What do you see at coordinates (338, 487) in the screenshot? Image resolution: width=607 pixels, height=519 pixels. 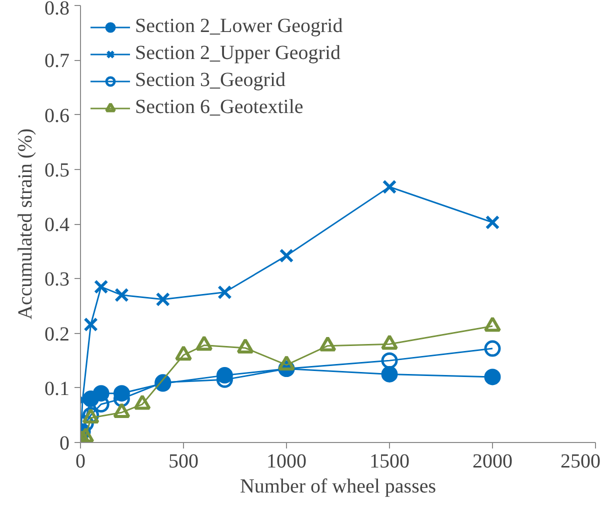 I see `x-axis-title: Number of wheel passes` at bounding box center [338, 487].